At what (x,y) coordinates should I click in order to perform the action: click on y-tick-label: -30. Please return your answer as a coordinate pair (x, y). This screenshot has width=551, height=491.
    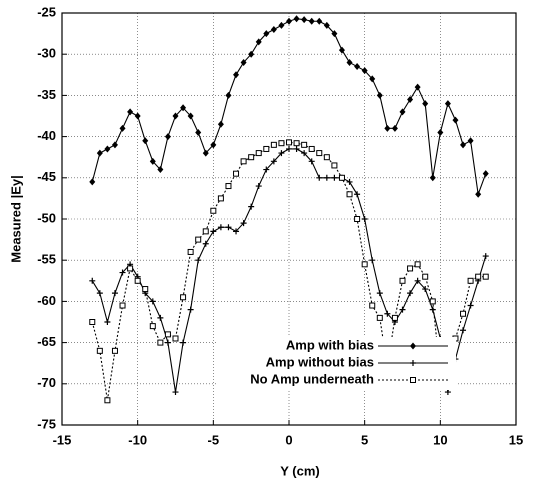
    Looking at the image, I should click on (46, 53).